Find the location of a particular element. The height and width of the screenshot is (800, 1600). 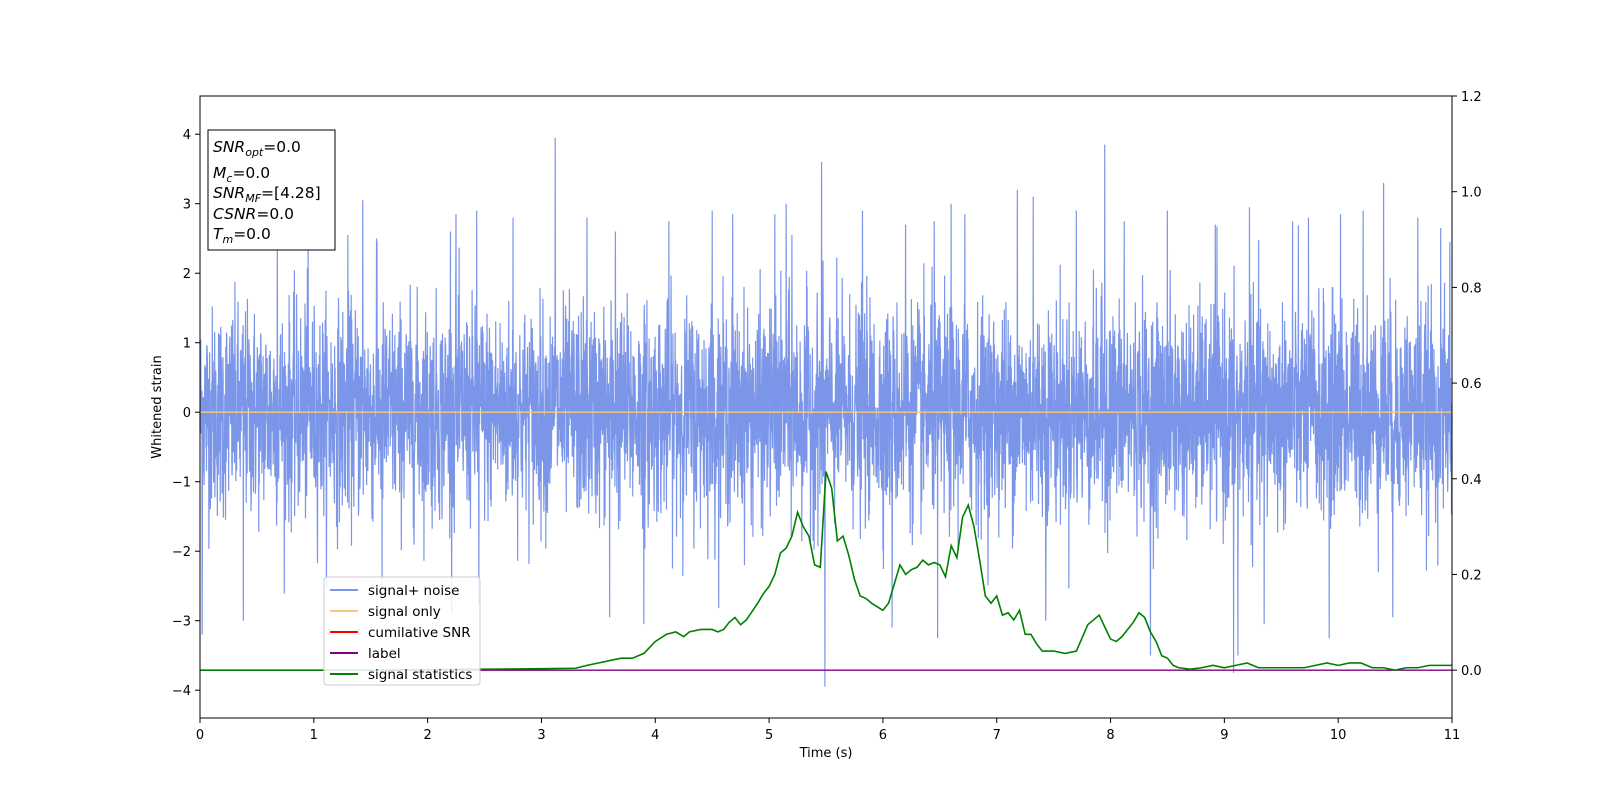

y-left-tick-label: 4 is located at coordinates (187, 135).